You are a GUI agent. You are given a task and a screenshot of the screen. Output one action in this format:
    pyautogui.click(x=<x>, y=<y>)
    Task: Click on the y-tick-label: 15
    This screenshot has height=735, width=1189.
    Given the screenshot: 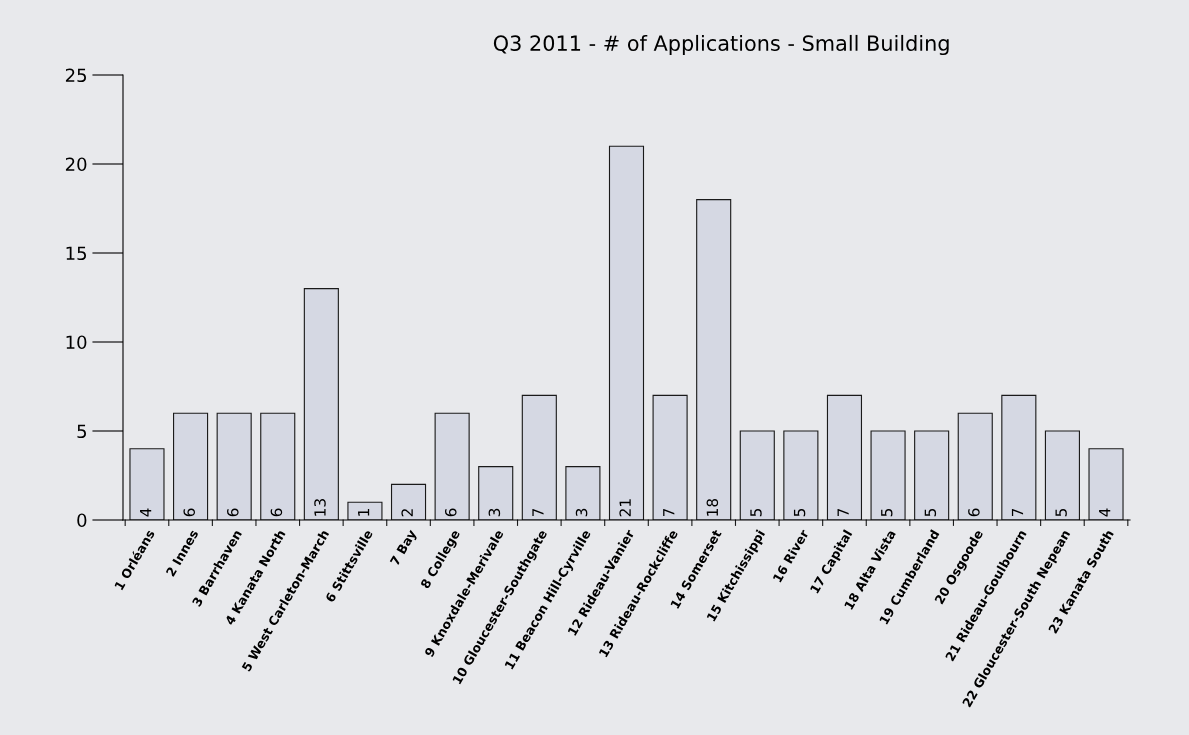 What is the action you would take?
    pyautogui.click(x=76, y=253)
    